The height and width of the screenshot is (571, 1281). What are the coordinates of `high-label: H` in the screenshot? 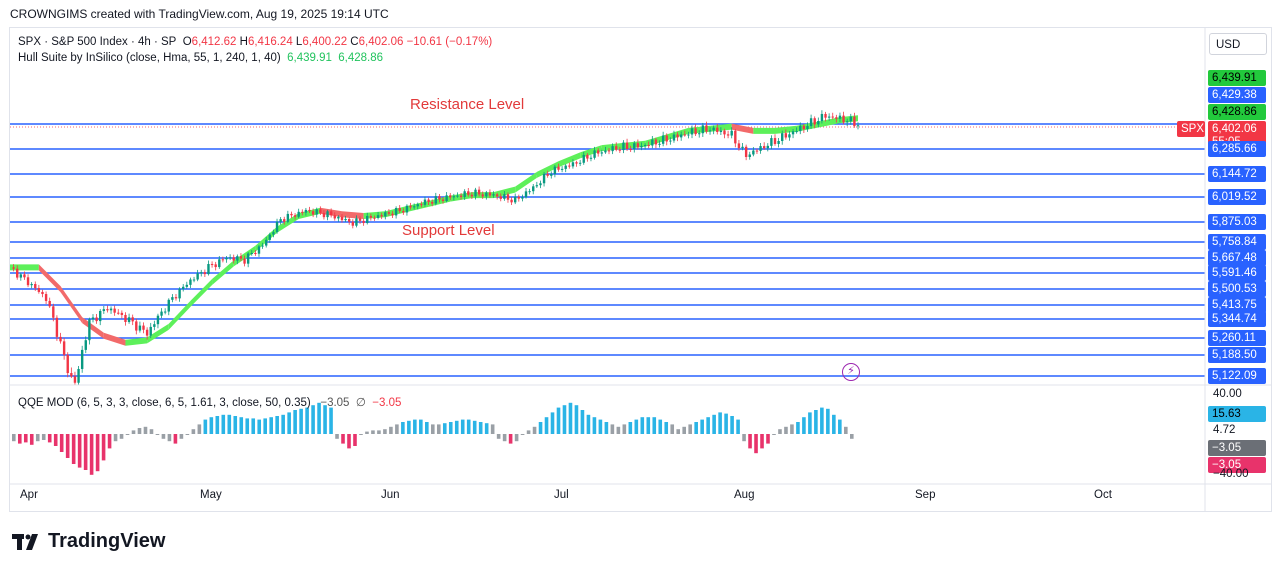 It's located at (243, 42).